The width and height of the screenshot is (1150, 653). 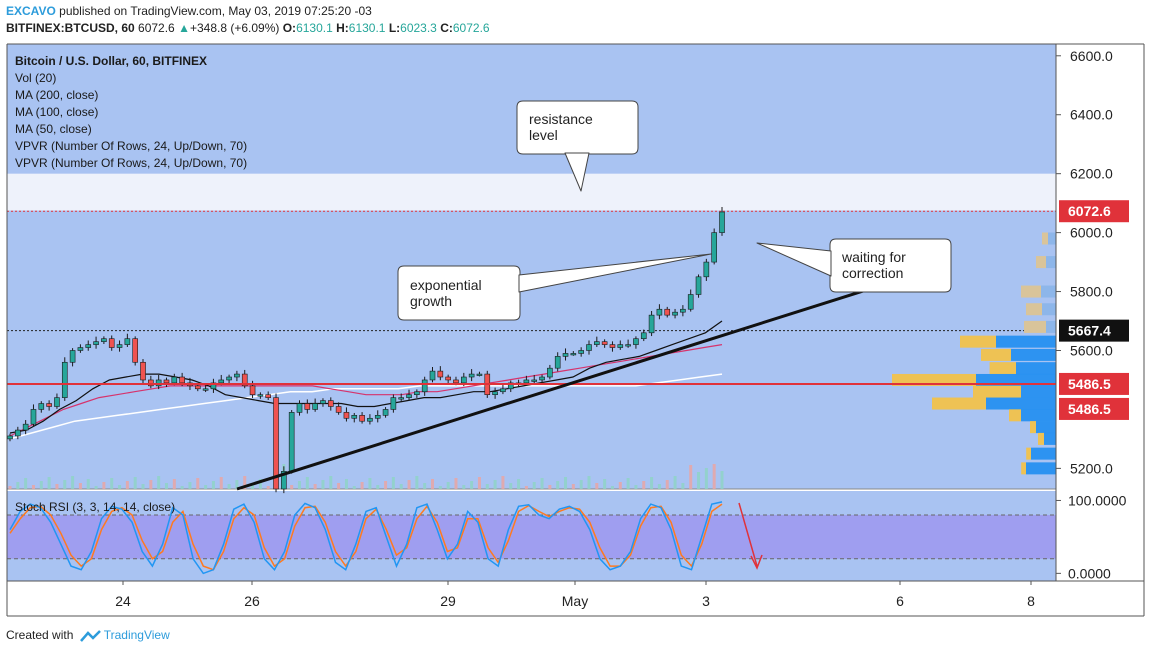 What do you see at coordinates (57, 95) in the screenshot?
I see `legend-item: MA (200, close)` at bounding box center [57, 95].